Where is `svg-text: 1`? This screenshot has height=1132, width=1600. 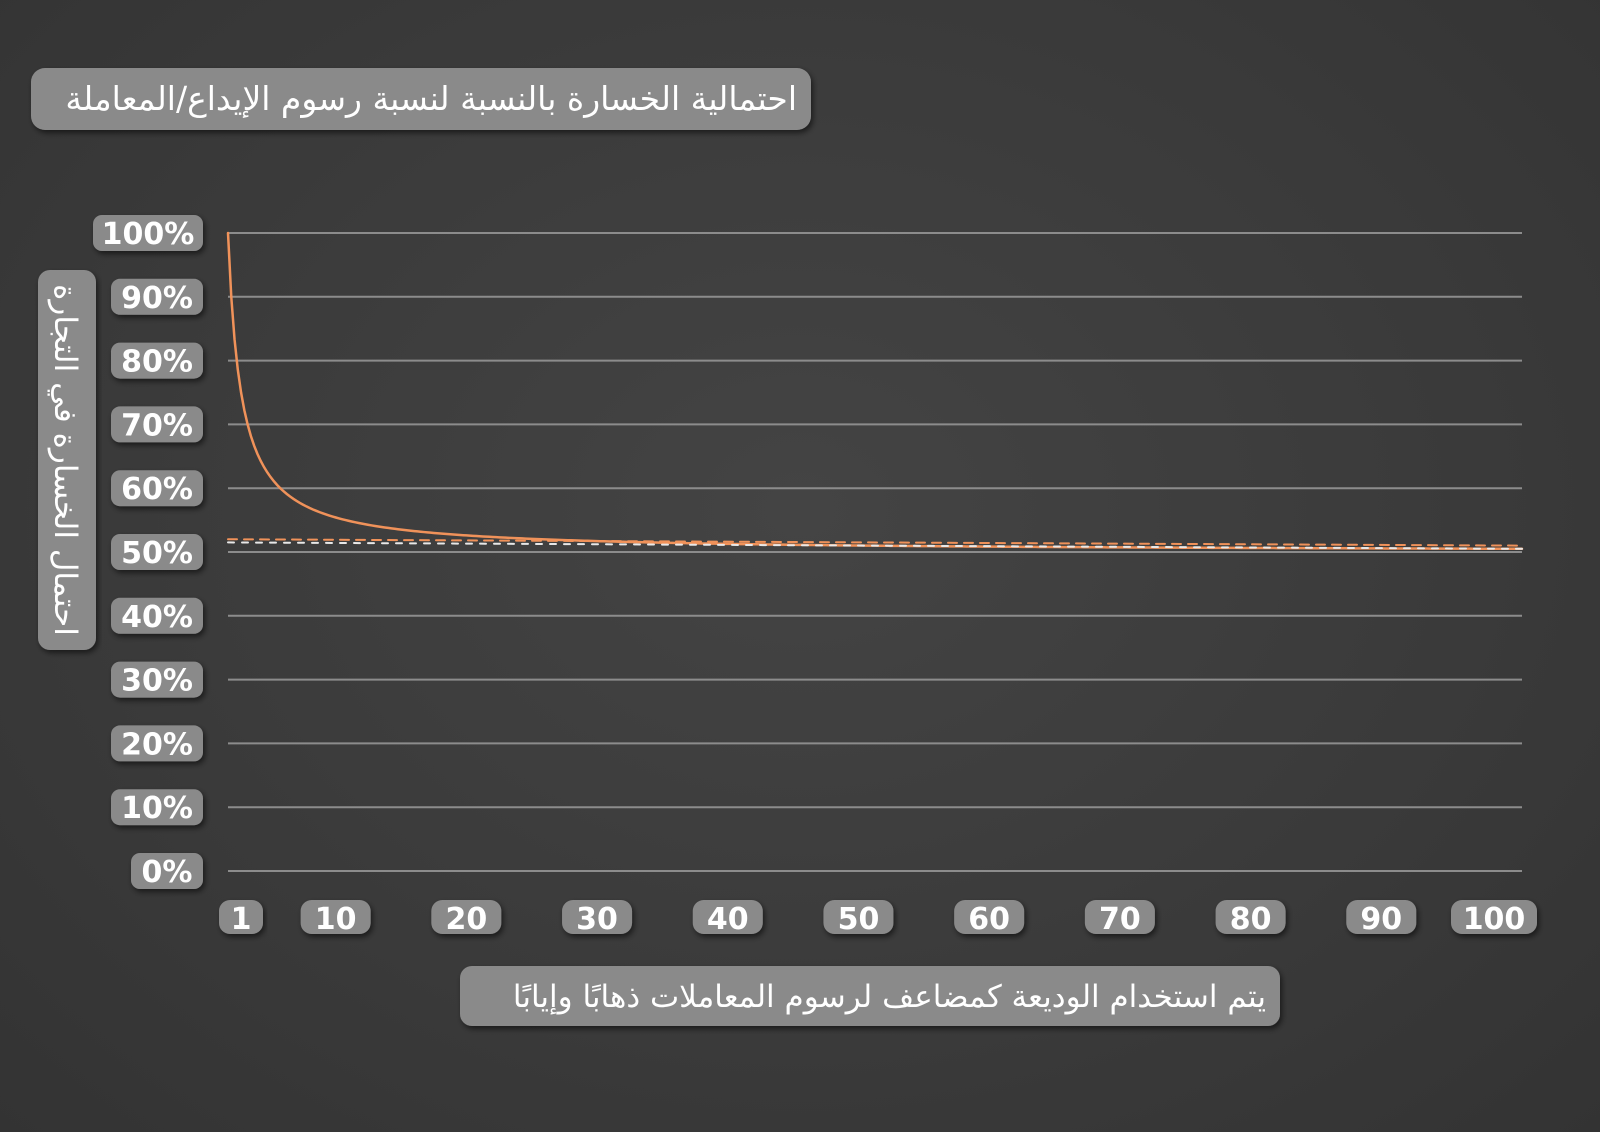
svg-text: 1 is located at coordinates (241, 919).